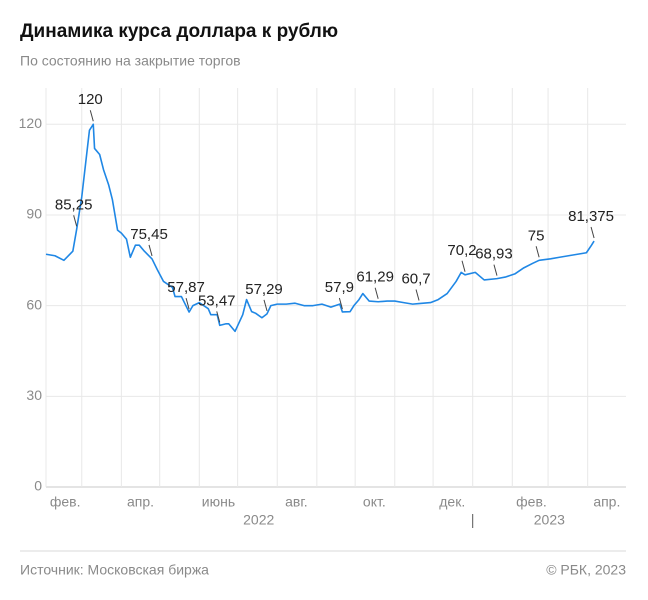 Image resolution: width=648 pixels, height=600 pixels. I want to click on x-tick-label: авг., so click(296, 502).